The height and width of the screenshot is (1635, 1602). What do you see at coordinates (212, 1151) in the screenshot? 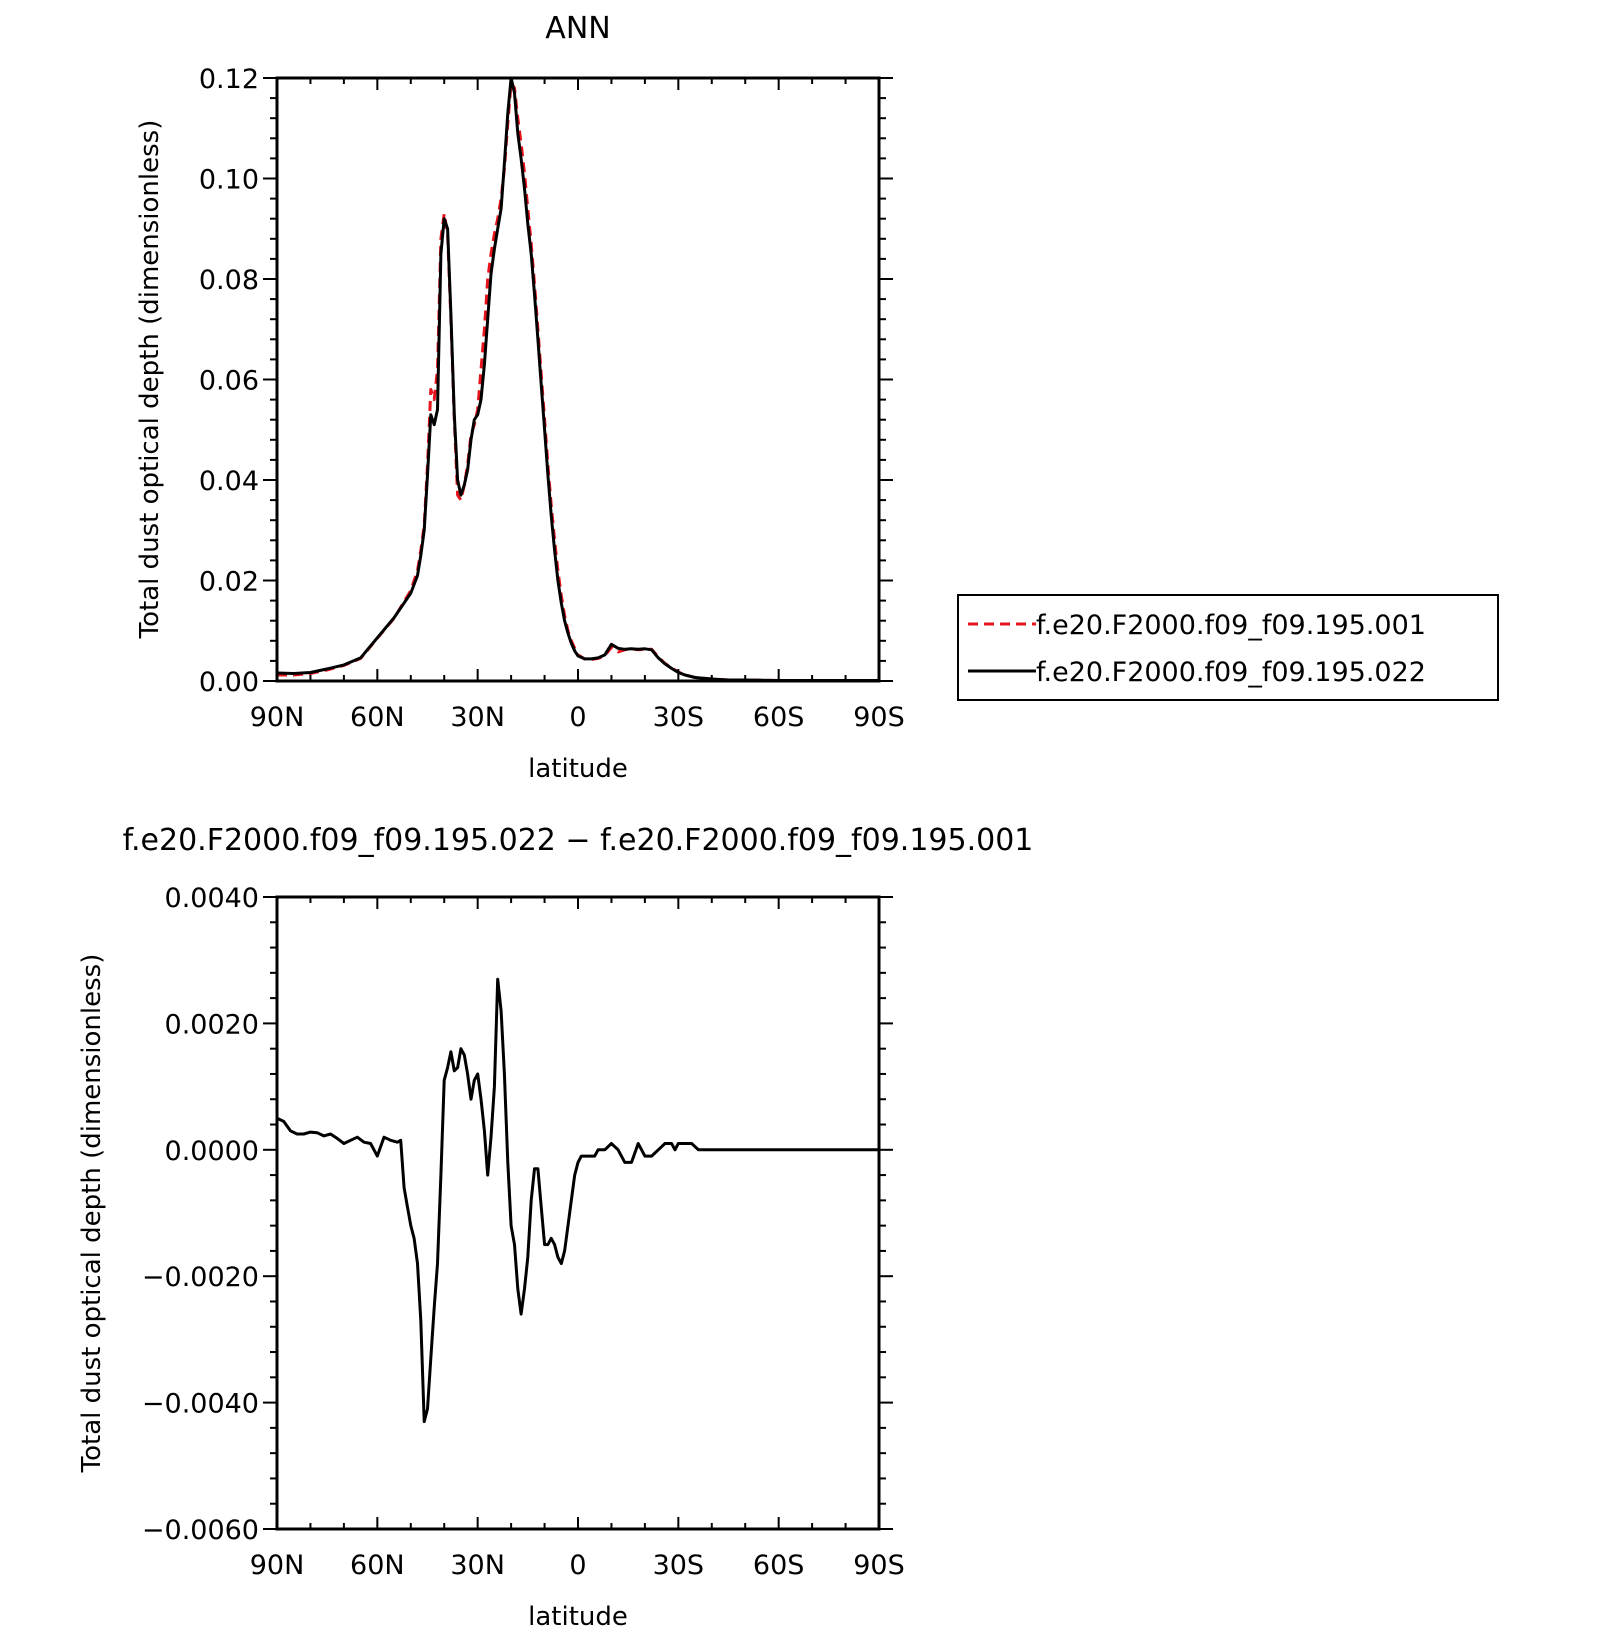
I see `bottom-y-tick-label: 0.0000` at bounding box center [212, 1151].